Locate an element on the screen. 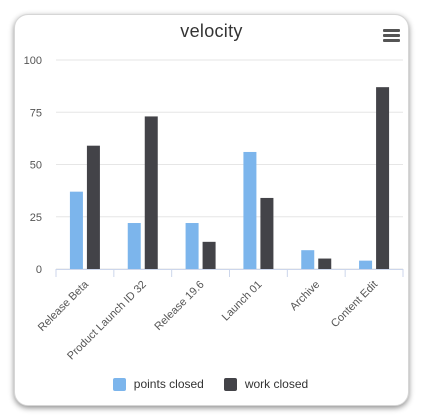 This screenshot has height=420, width=423. legend-swatch-work is located at coordinates (230, 384).